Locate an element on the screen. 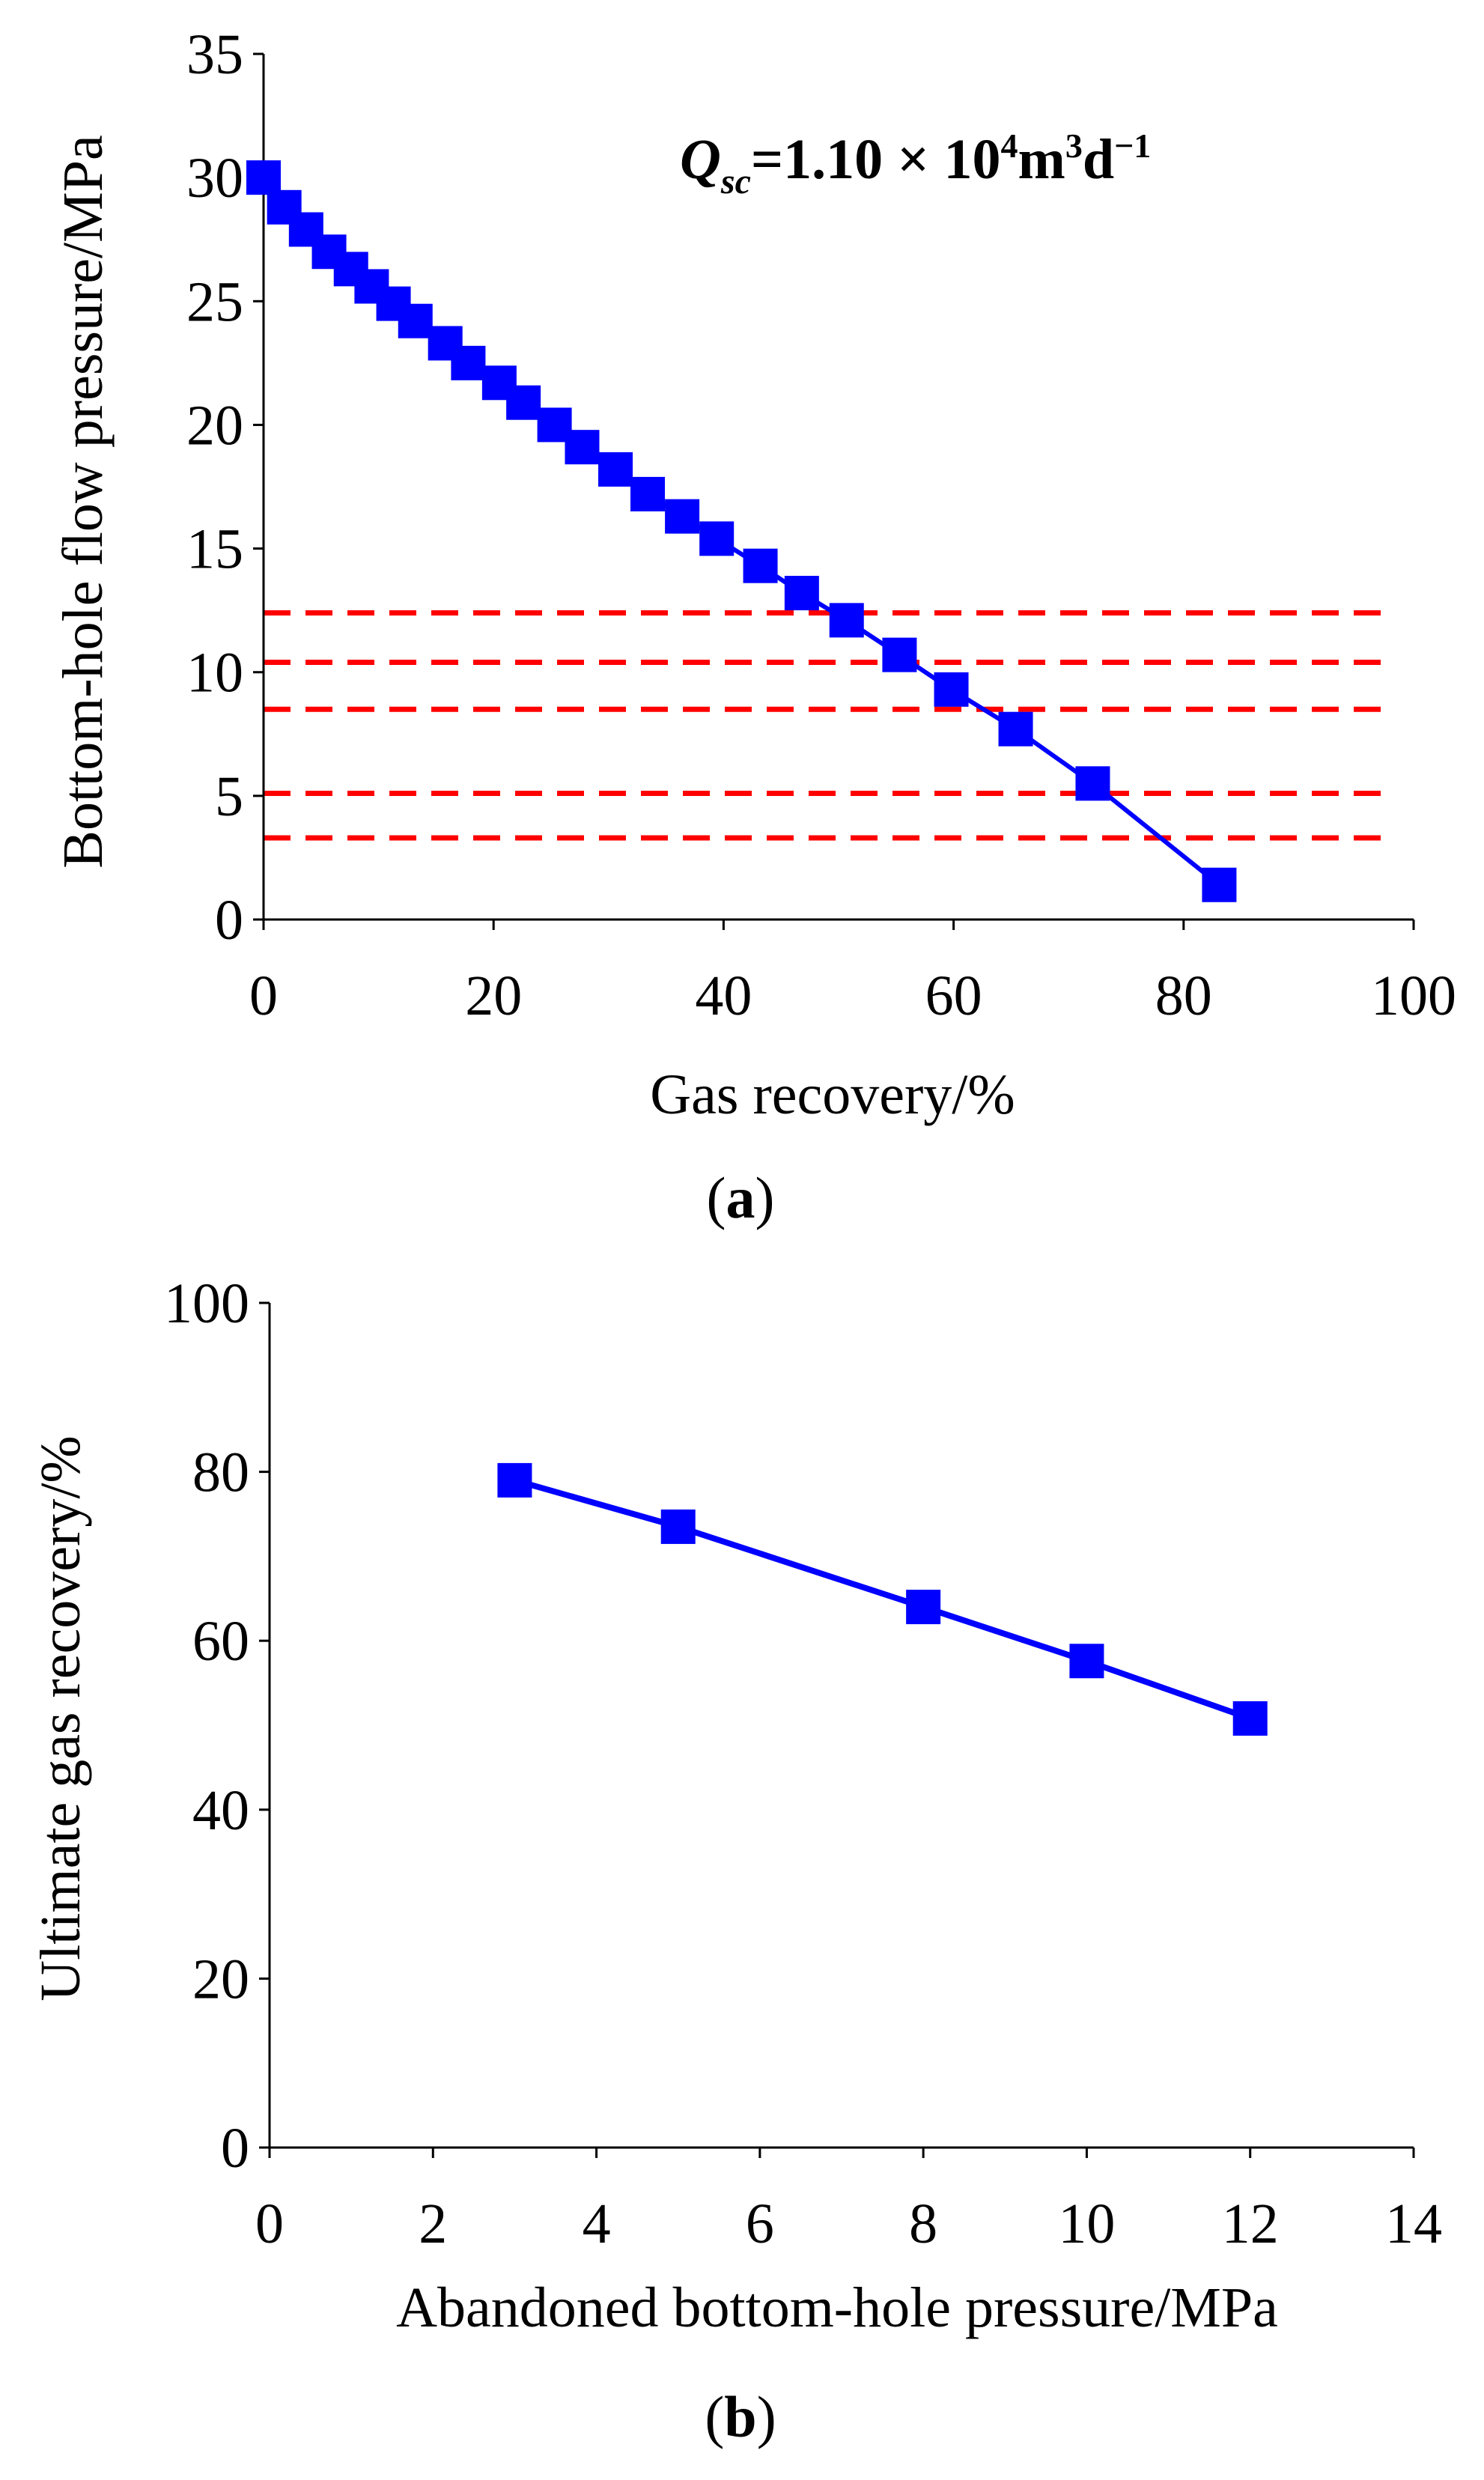 The width and height of the screenshot is (1484, 2480). y-tick-label: 5 is located at coordinates (229, 796).